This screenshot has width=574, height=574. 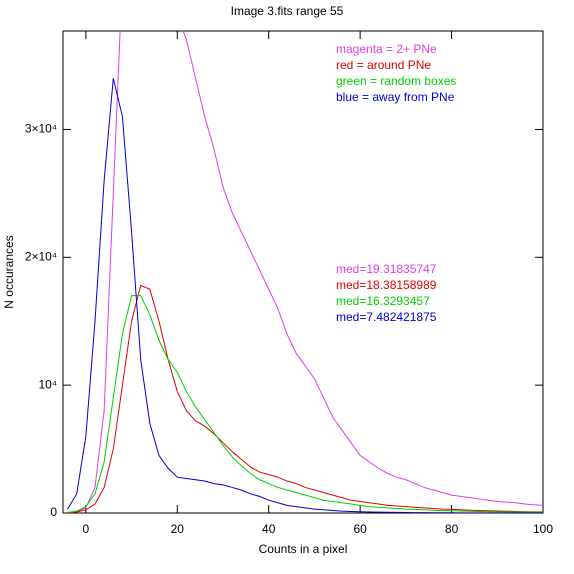 I want to click on median-label: med=19.31835747, so click(x=386, y=269).